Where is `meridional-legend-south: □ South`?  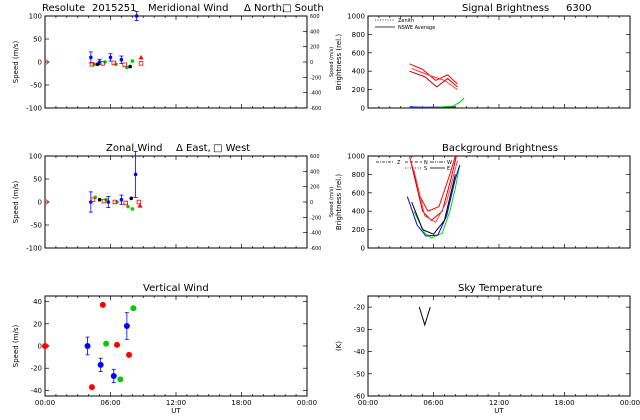
meridional-legend-south: □ South is located at coordinates (303, 8).